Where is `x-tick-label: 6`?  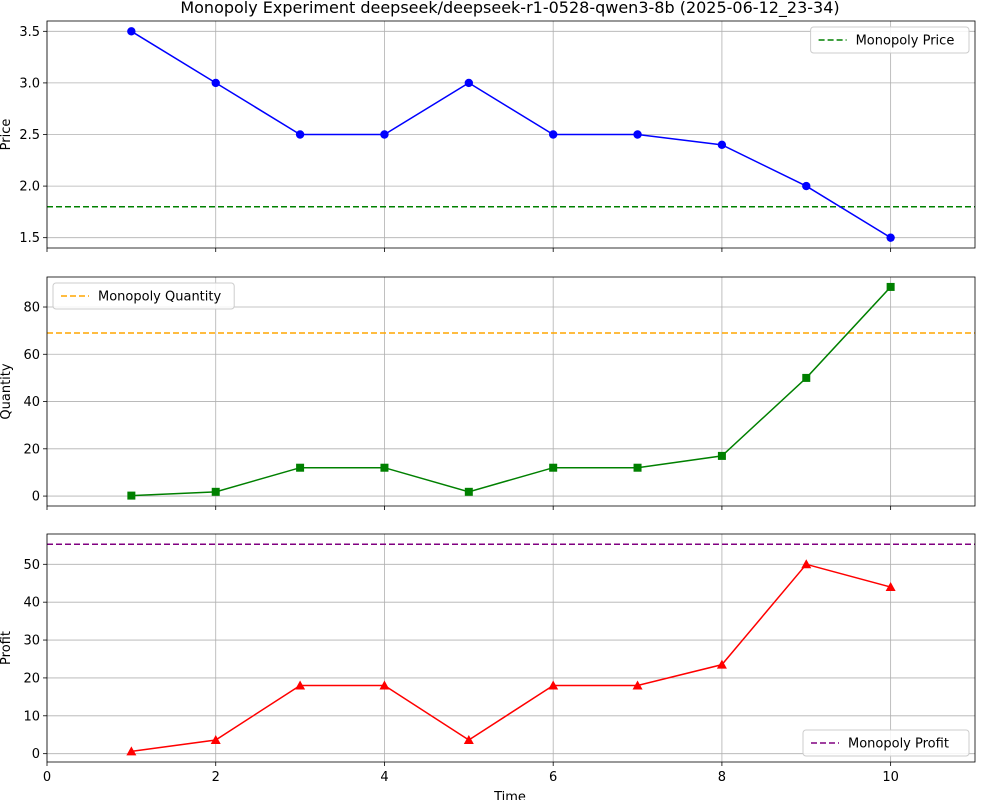 x-tick-label: 6 is located at coordinates (553, 777).